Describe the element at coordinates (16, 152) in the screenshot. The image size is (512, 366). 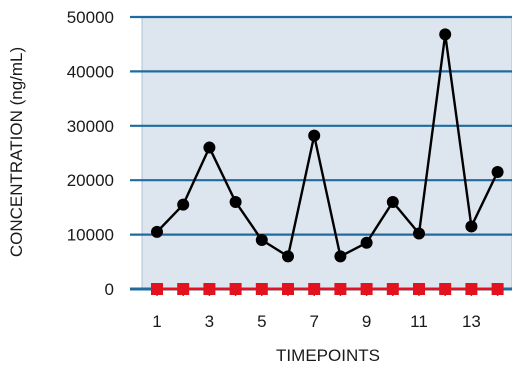
I see `y-axis-label: CONCENTRATION (ng/mL)` at that location.